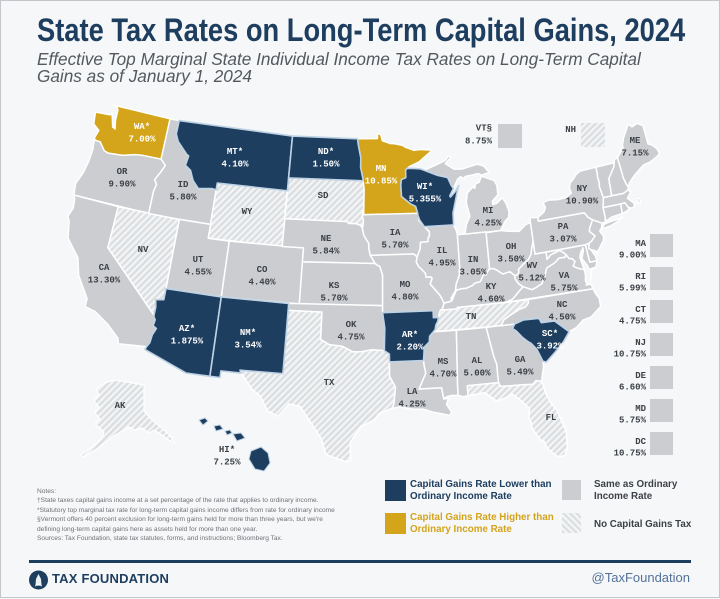 Image resolution: width=720 pixels, height=599 pixels. I want to click on svg-text: AZ*, so click(187, 329).